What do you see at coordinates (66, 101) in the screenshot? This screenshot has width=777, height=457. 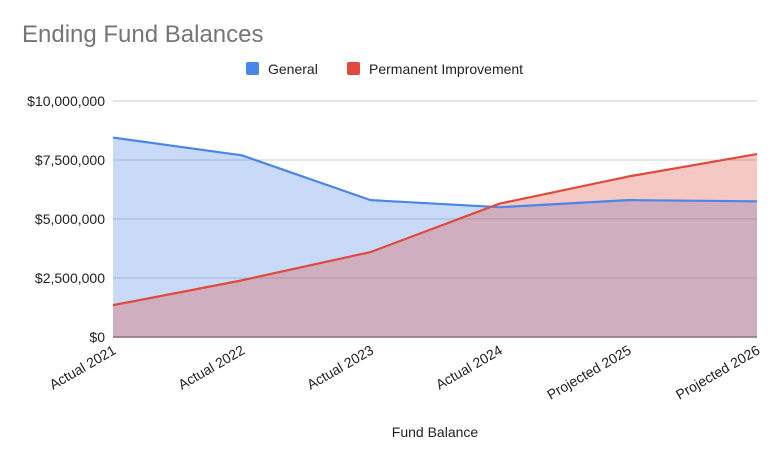 I see `y-tick-label: $10,000,000` at bounding box center [66, 101].